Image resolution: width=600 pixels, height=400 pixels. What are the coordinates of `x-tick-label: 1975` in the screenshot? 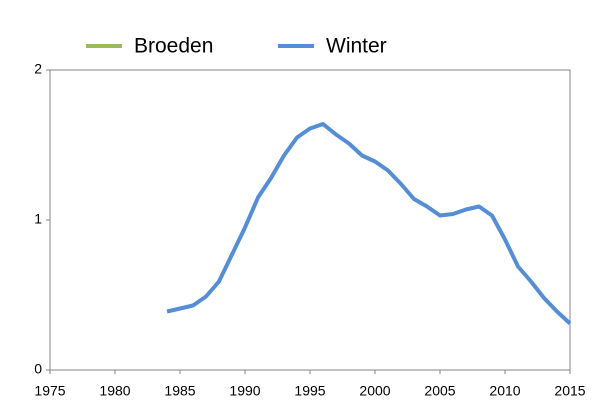 It's located at (49, 391).